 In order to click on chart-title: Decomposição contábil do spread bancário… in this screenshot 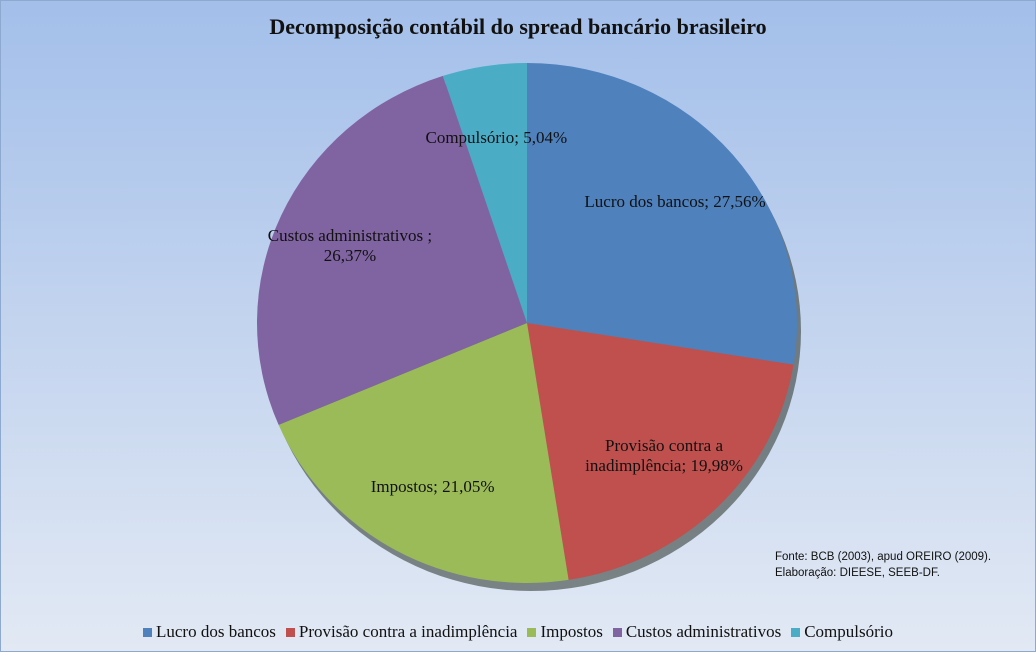, I will do `click(518, 26)`.